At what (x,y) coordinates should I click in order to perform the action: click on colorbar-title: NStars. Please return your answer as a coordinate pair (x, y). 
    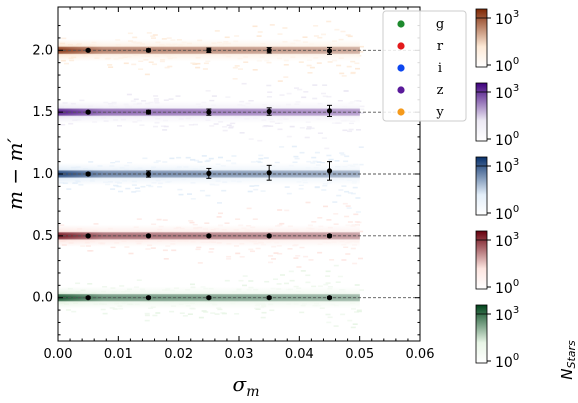
    Looking at the image, I should click on (568, 360).